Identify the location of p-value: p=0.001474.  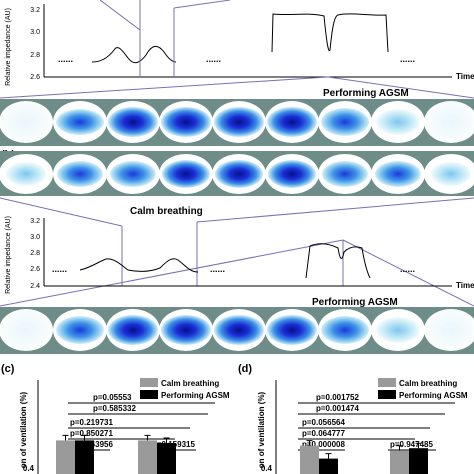
(337, 408).